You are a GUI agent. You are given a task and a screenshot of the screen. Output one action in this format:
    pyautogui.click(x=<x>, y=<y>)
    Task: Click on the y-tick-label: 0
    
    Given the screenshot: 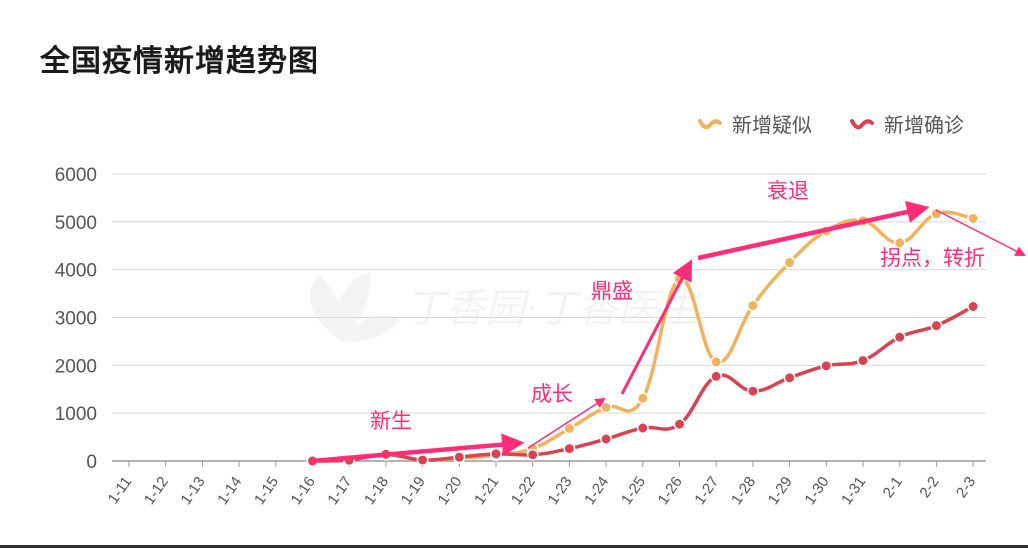 What is the action you would take?
    pyautogui.click(x=91, y=462)
    